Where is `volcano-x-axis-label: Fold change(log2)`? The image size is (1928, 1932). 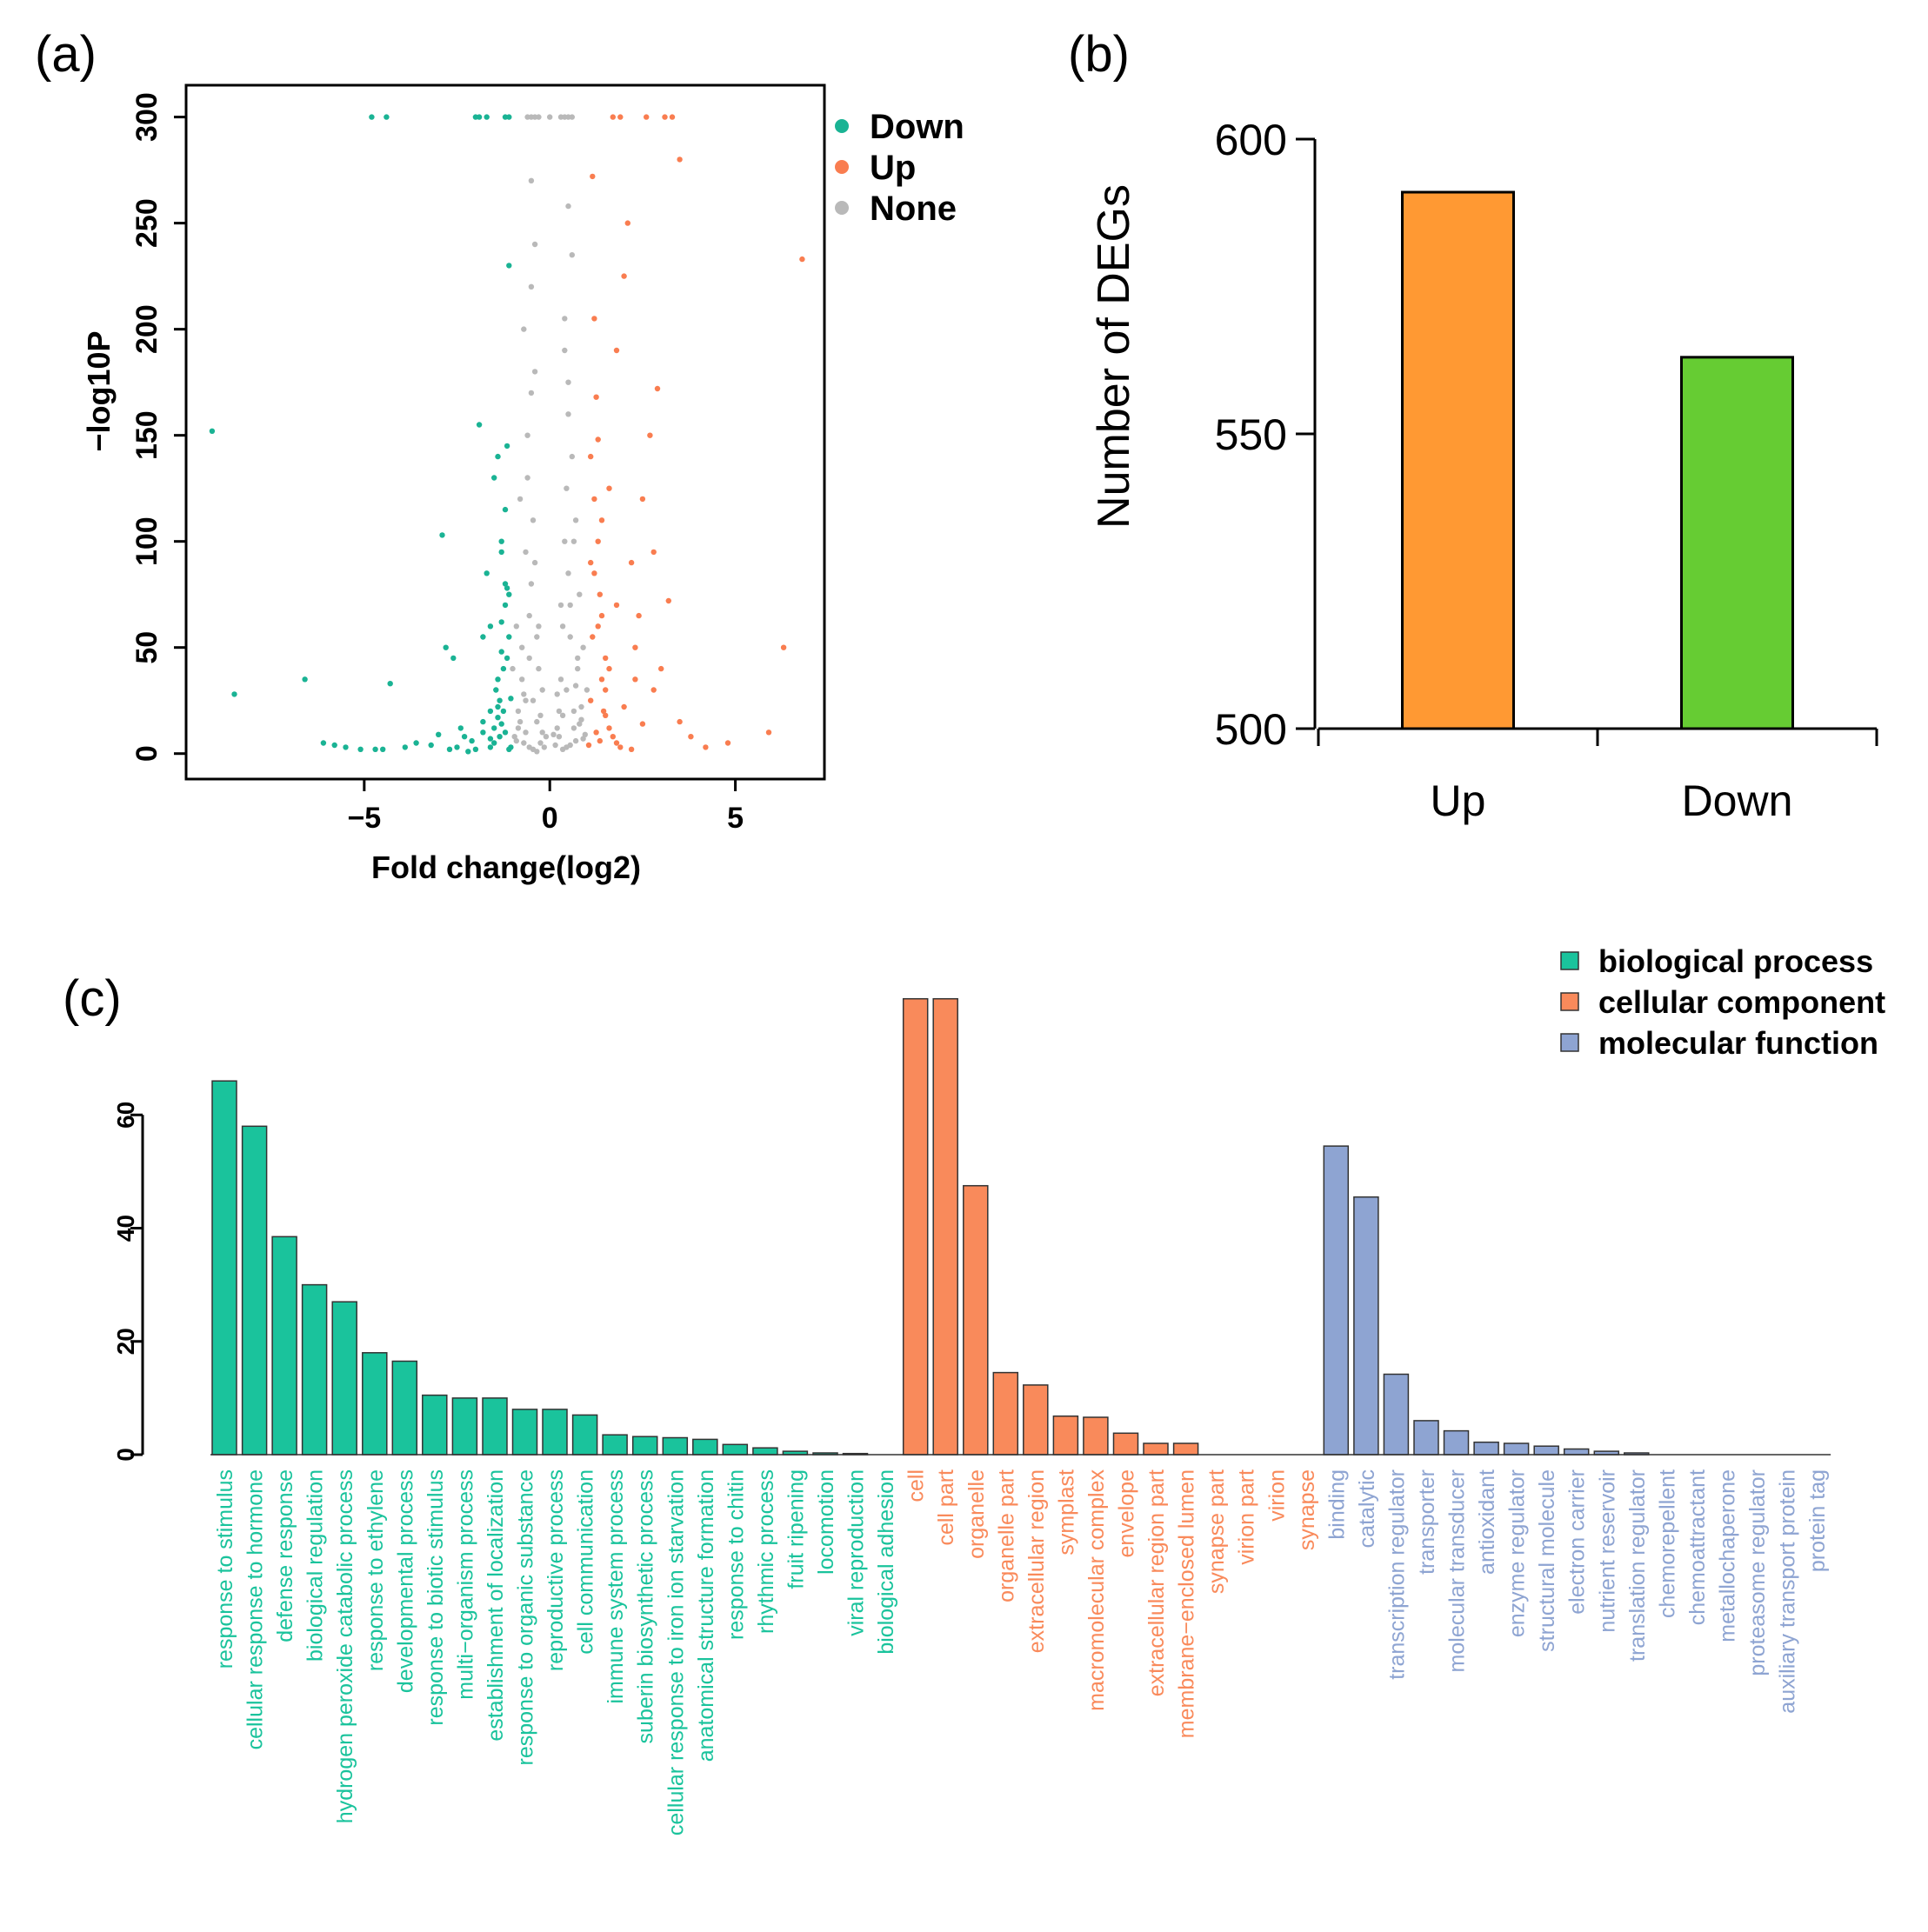 volcano-x-axis-label: Fold change(log2) is located at coordinates (506, 867).